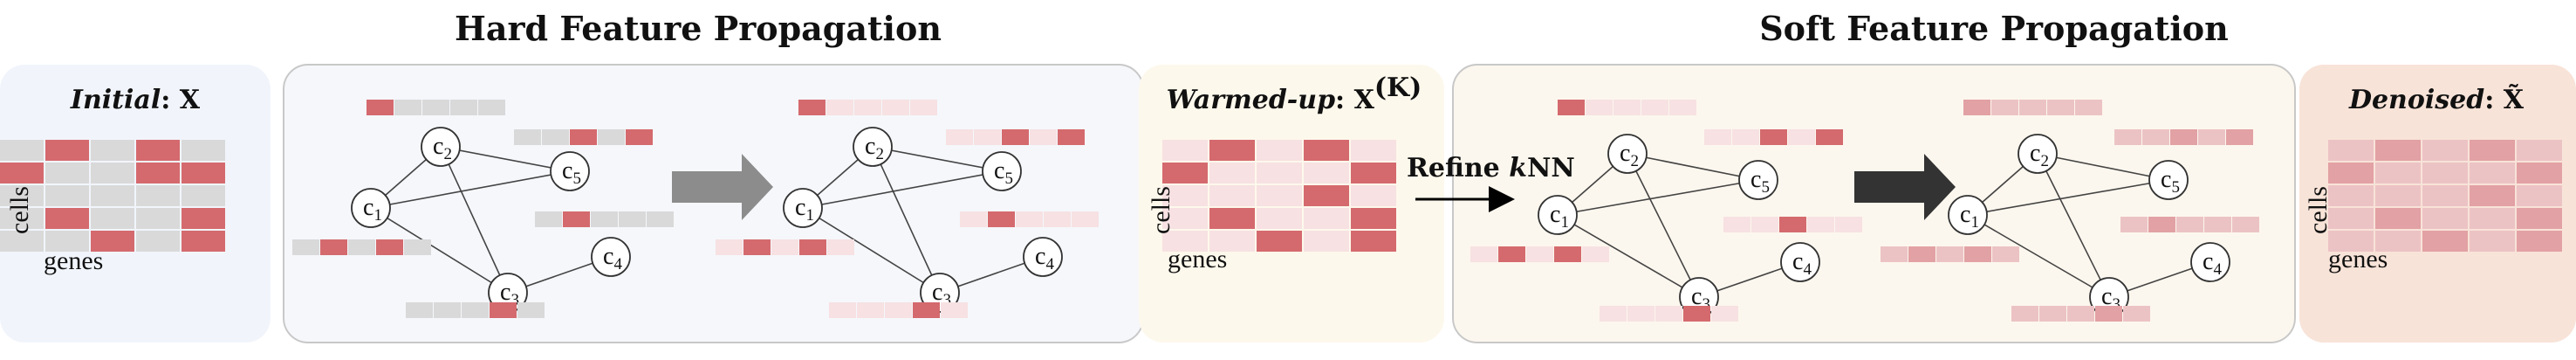 This screenshot has width=2576, height=360. What do you see at coordinates (1161, 210) in the screenshot?
I see `warmed-cells-label: cells` at bounding box center [1161, 210].